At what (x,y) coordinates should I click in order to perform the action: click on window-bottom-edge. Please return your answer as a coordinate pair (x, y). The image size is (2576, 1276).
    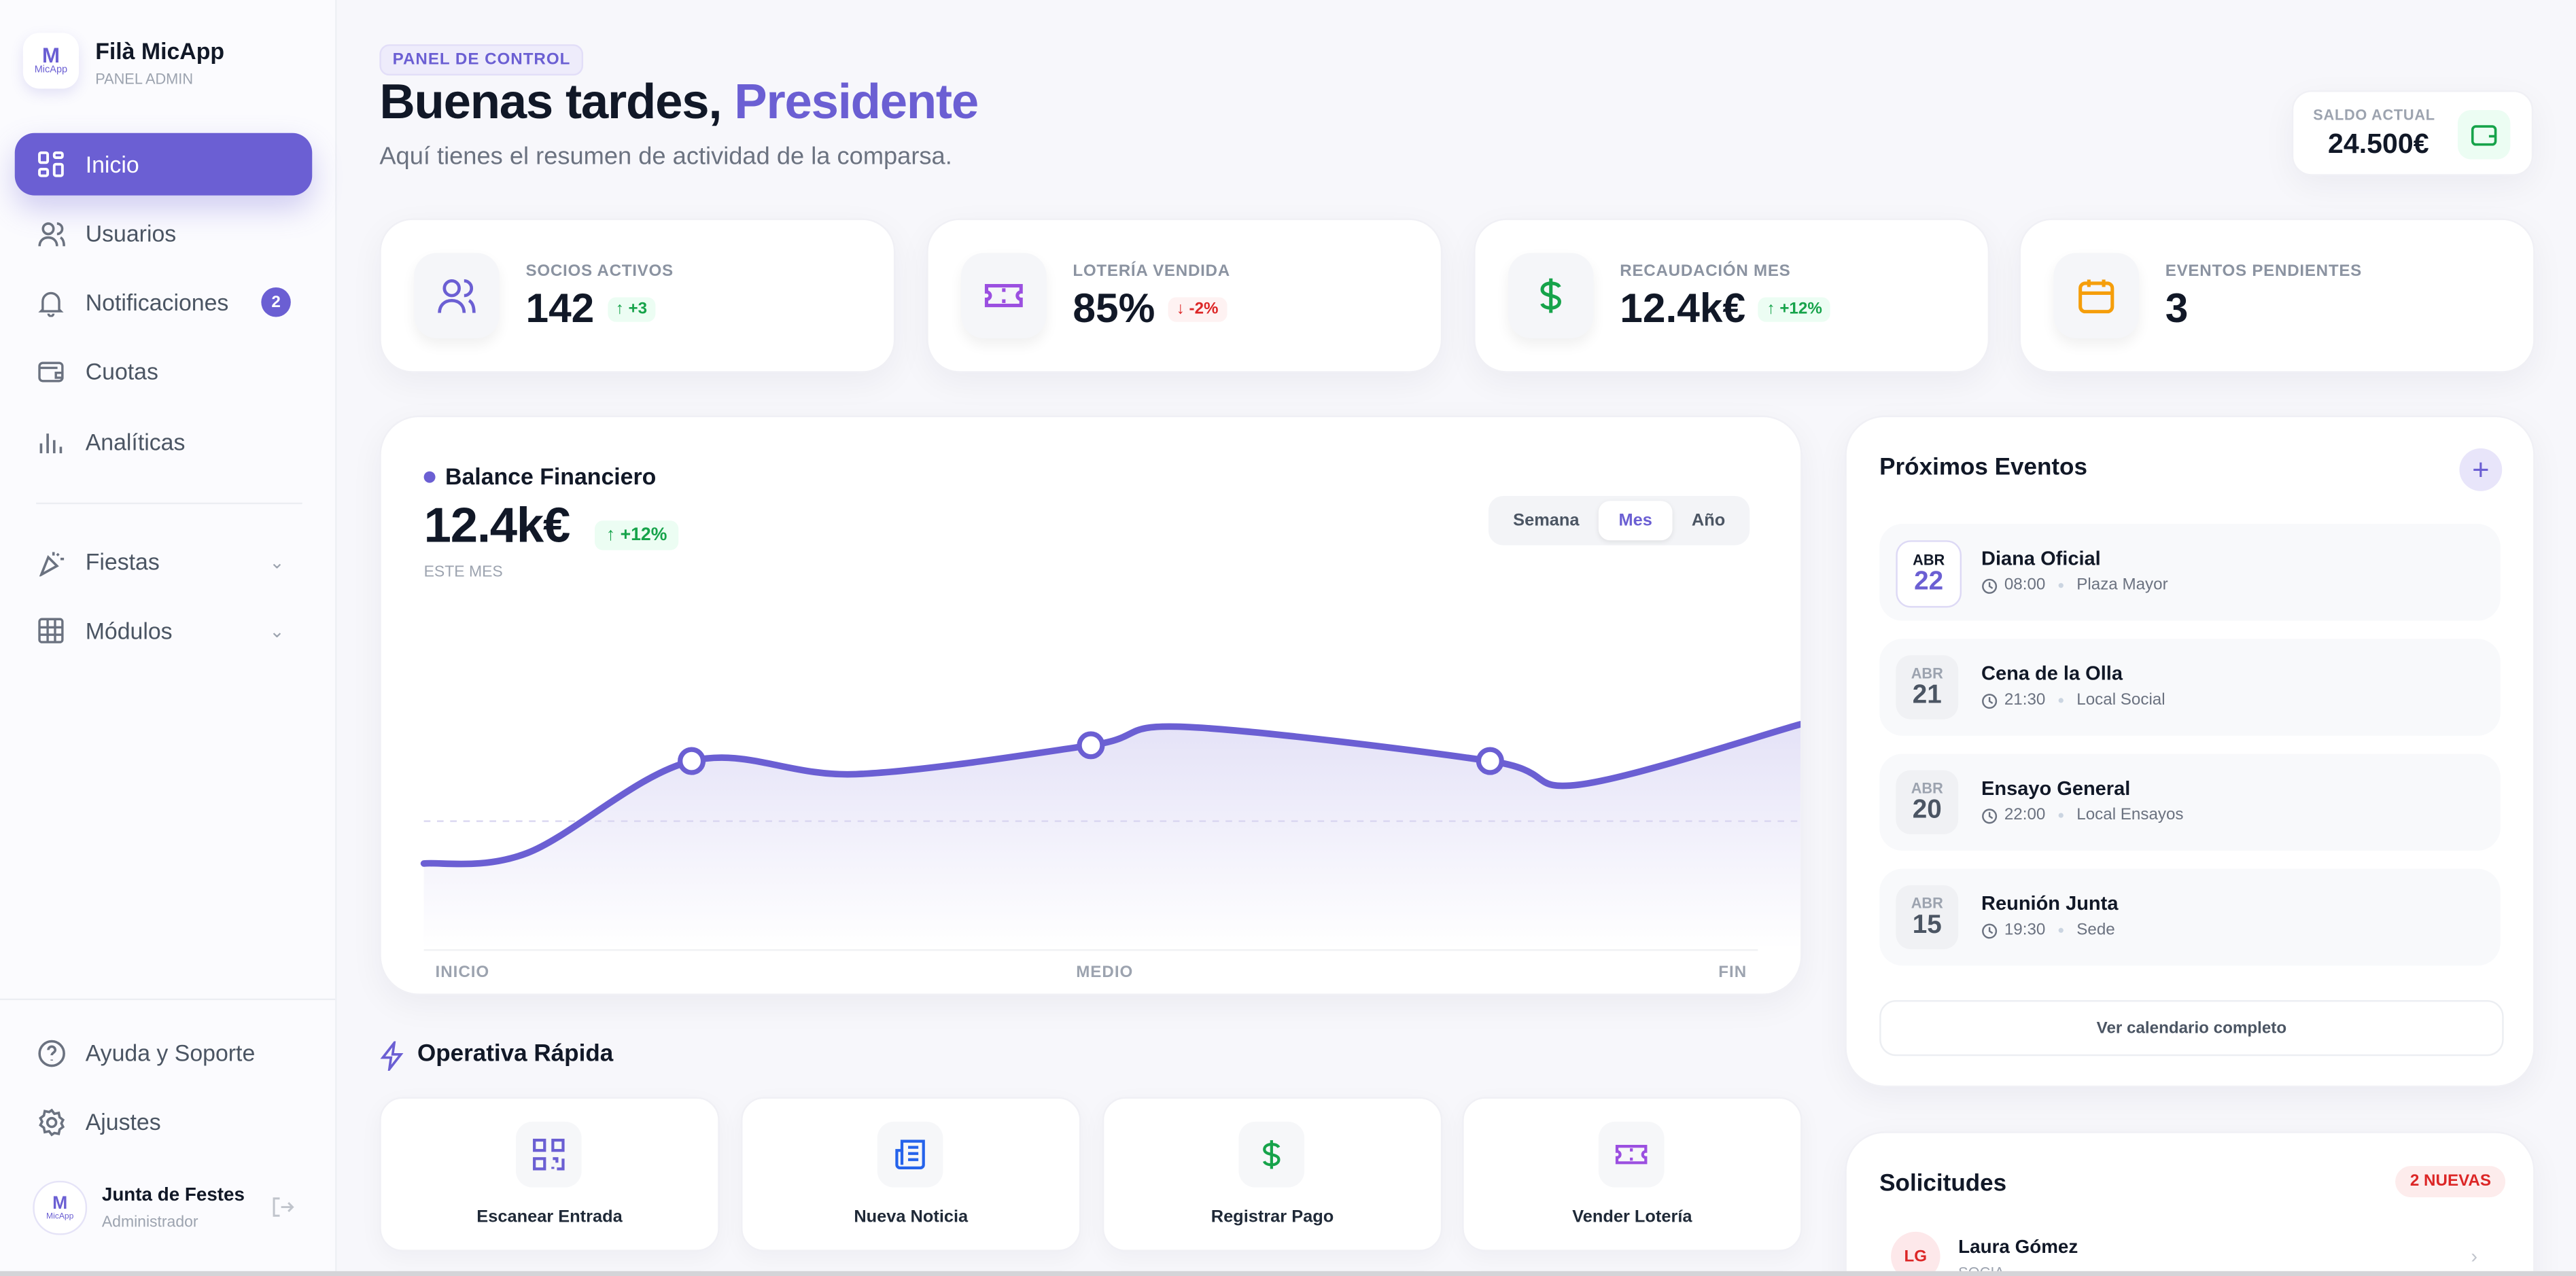
    Looking at the image, I should click on (1288, 1273).